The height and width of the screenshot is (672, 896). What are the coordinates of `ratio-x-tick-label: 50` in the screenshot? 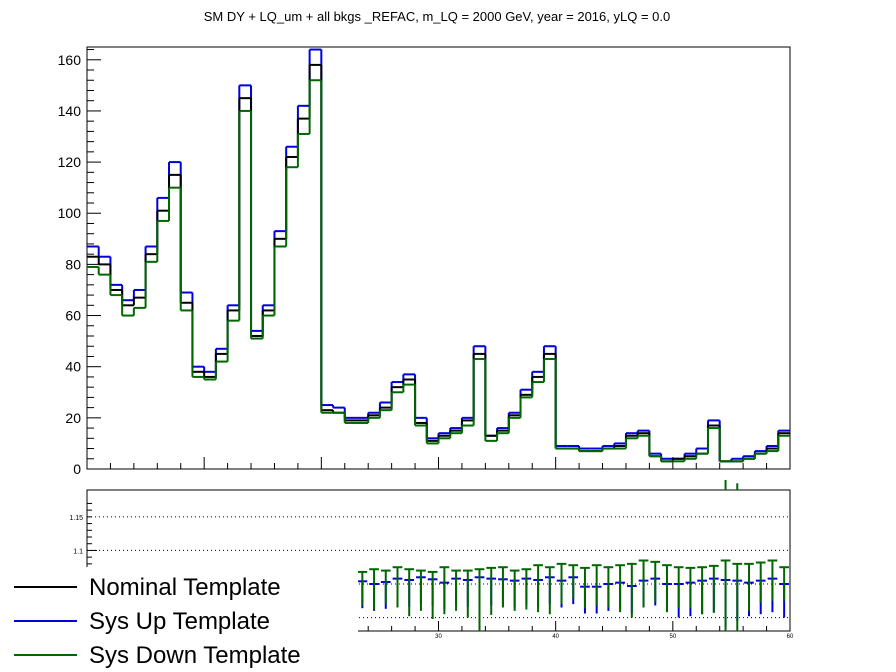 It's located at (672, 637).